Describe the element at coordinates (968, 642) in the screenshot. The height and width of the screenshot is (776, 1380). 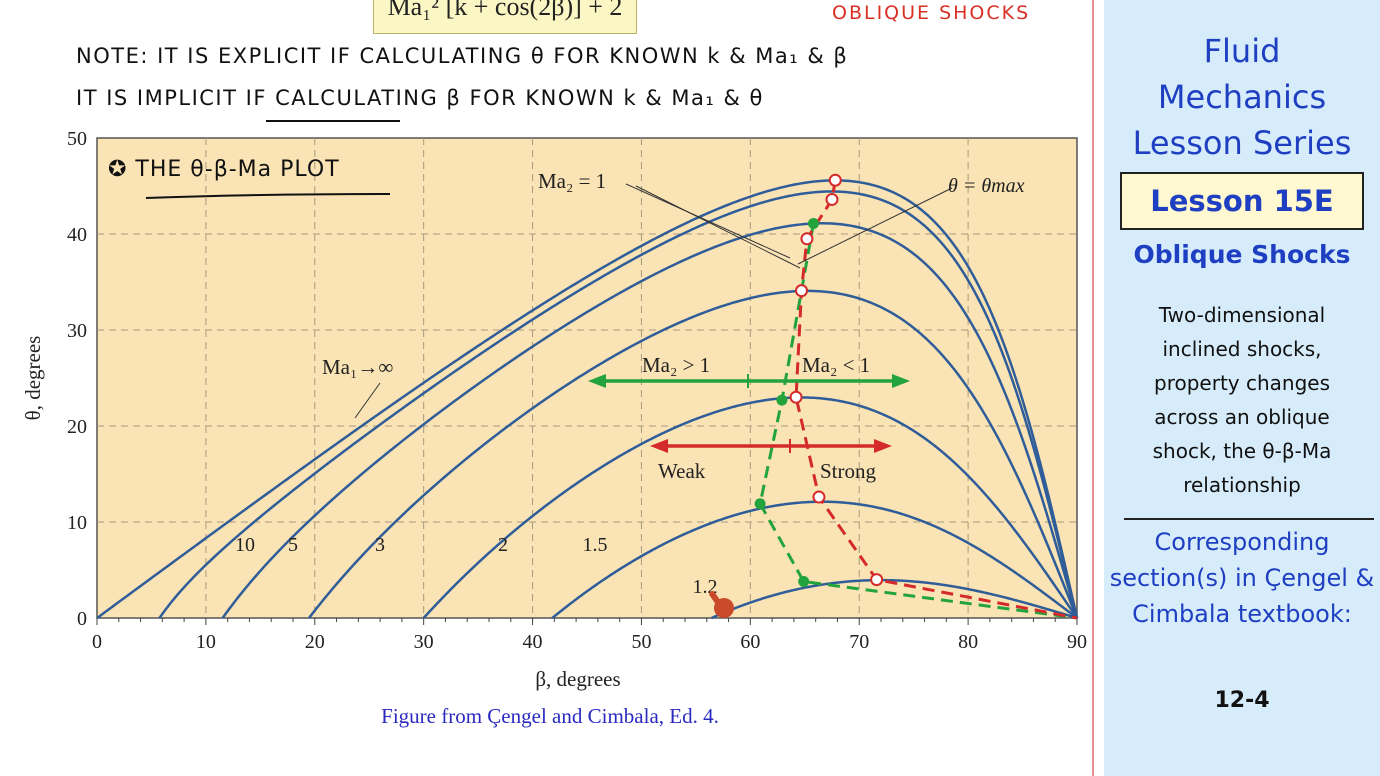
I see `x-tick-label-80: 80` at that location.